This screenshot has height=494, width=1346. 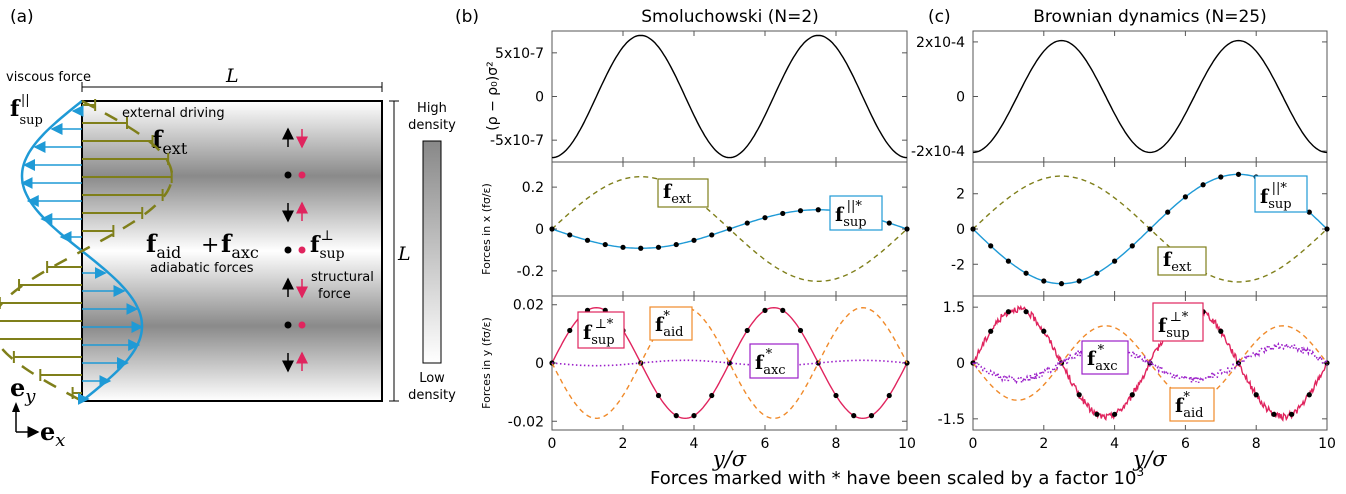 I want to click on y-tick-label: 0.02, so click(x=528, y=306).